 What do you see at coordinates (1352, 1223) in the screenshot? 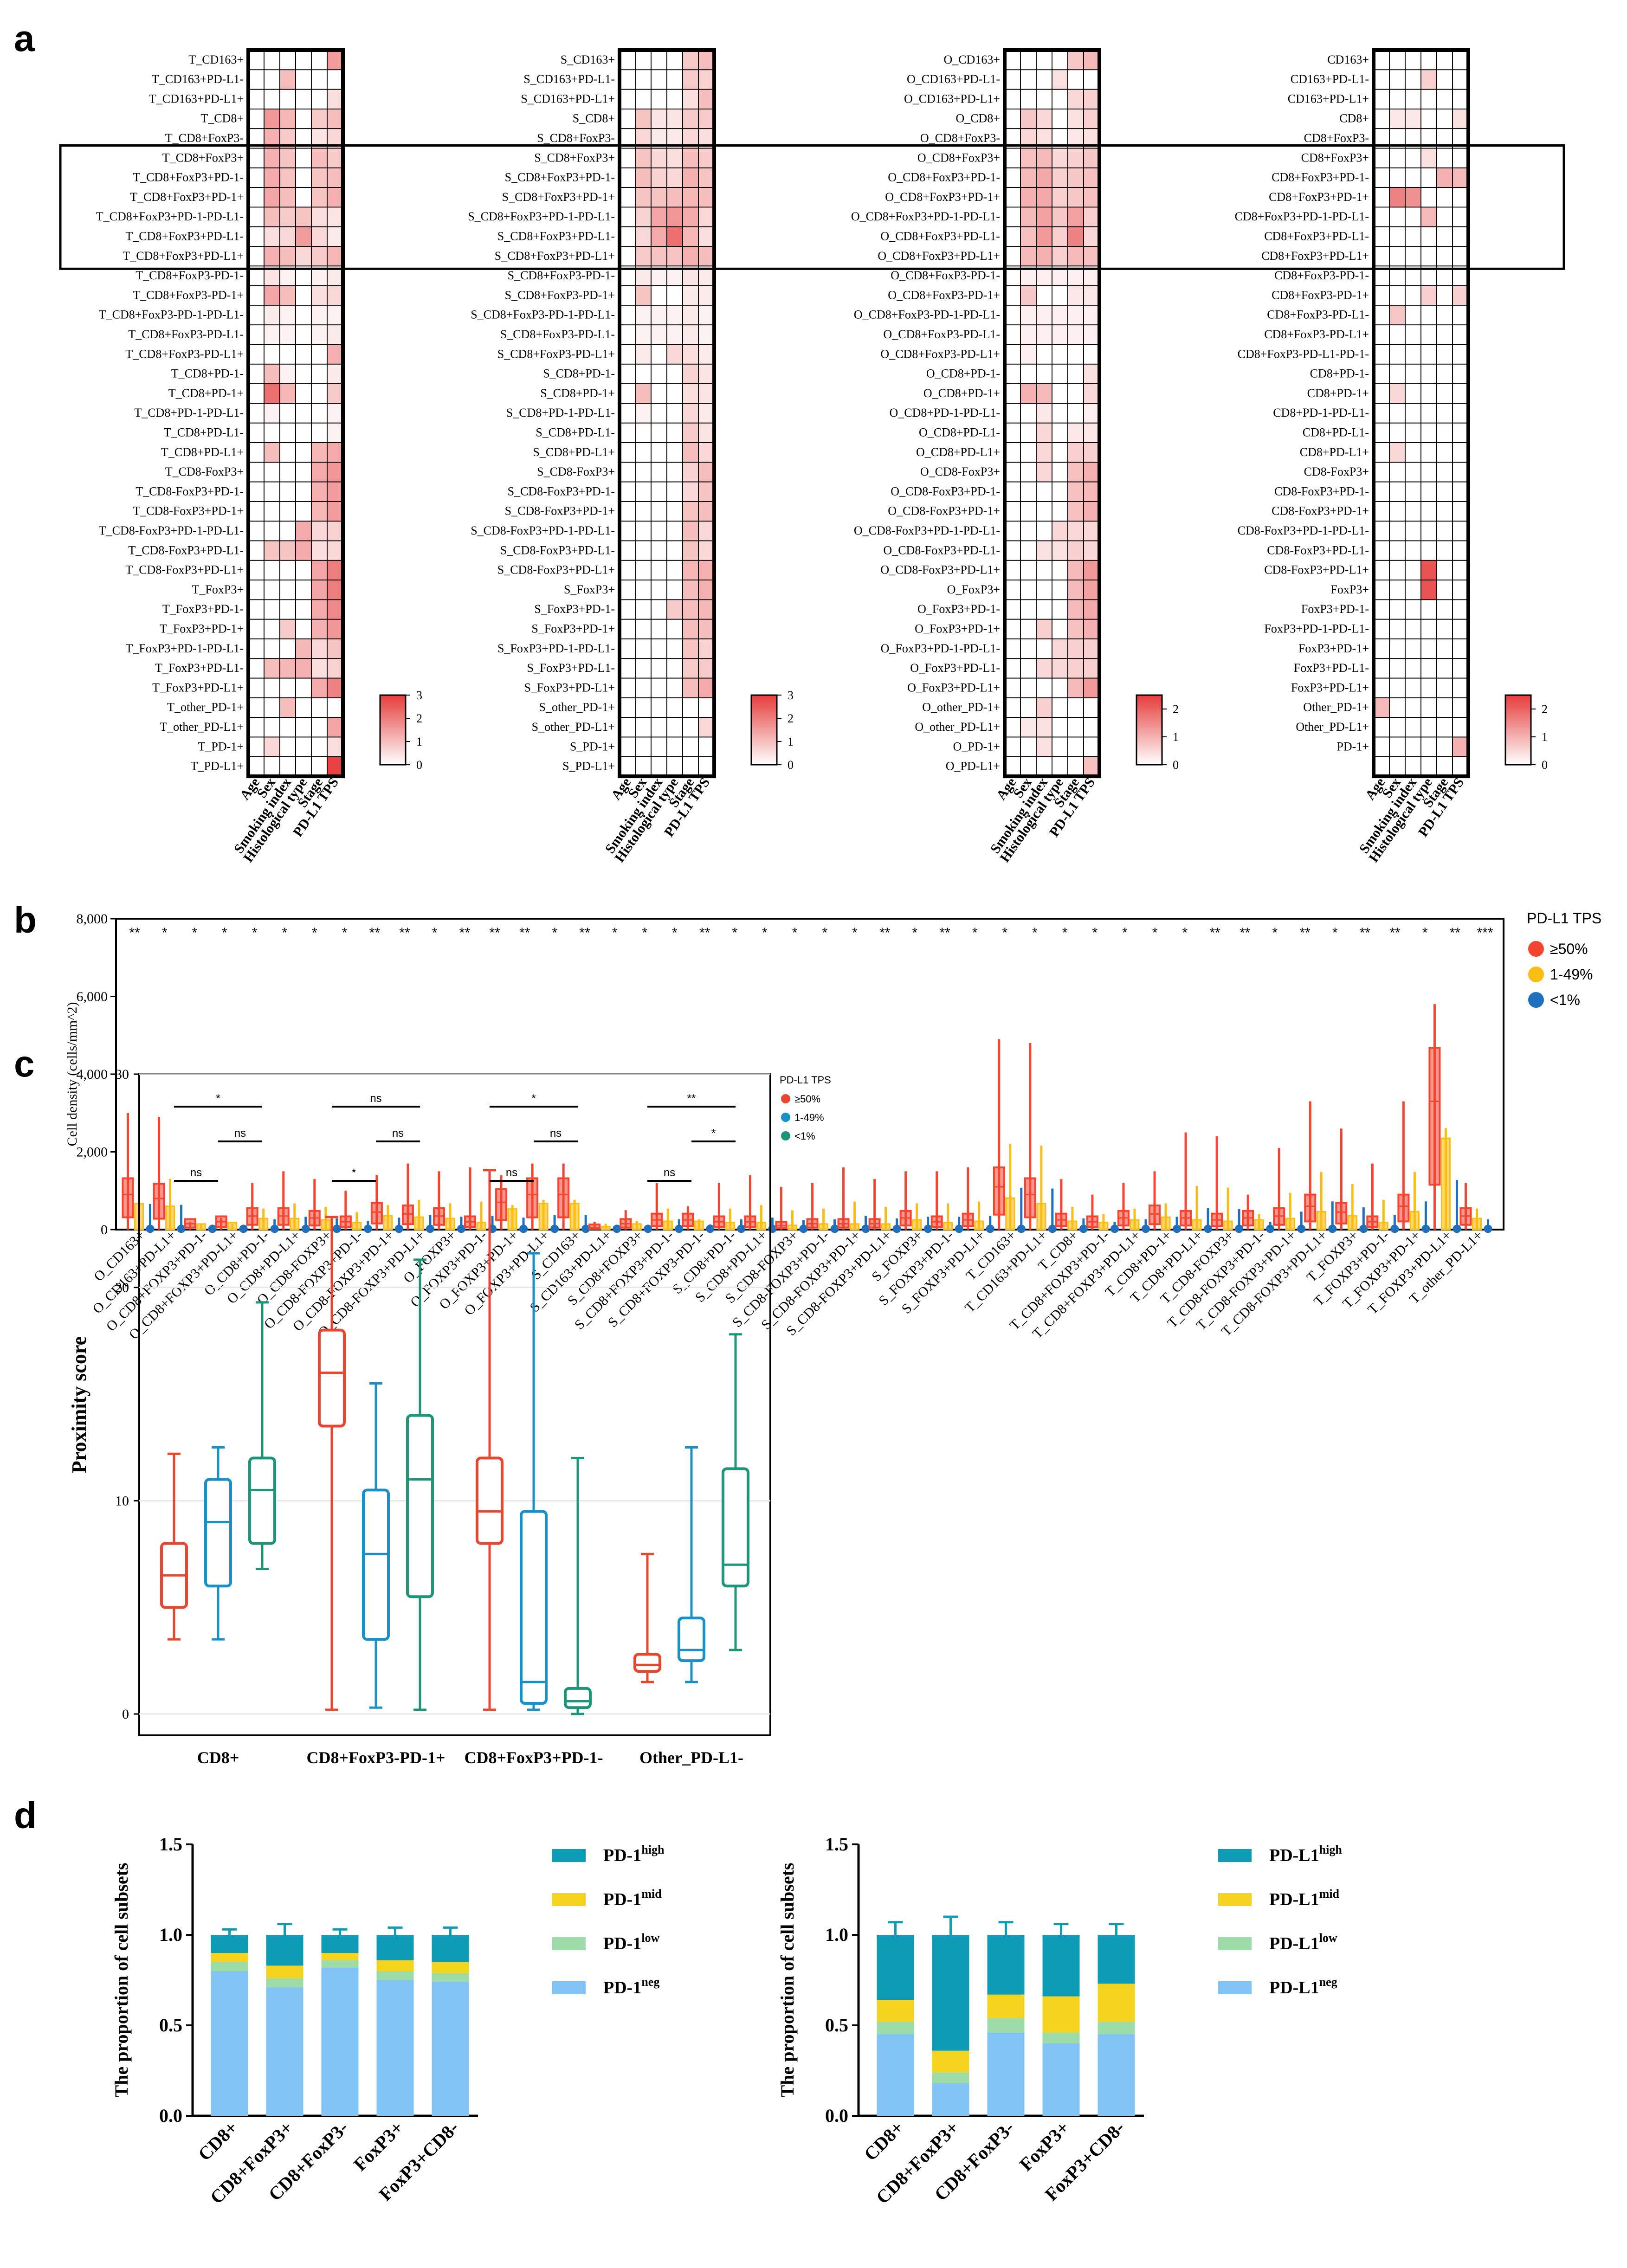
I see `box-mid` at bounding box center [1352, 1223].